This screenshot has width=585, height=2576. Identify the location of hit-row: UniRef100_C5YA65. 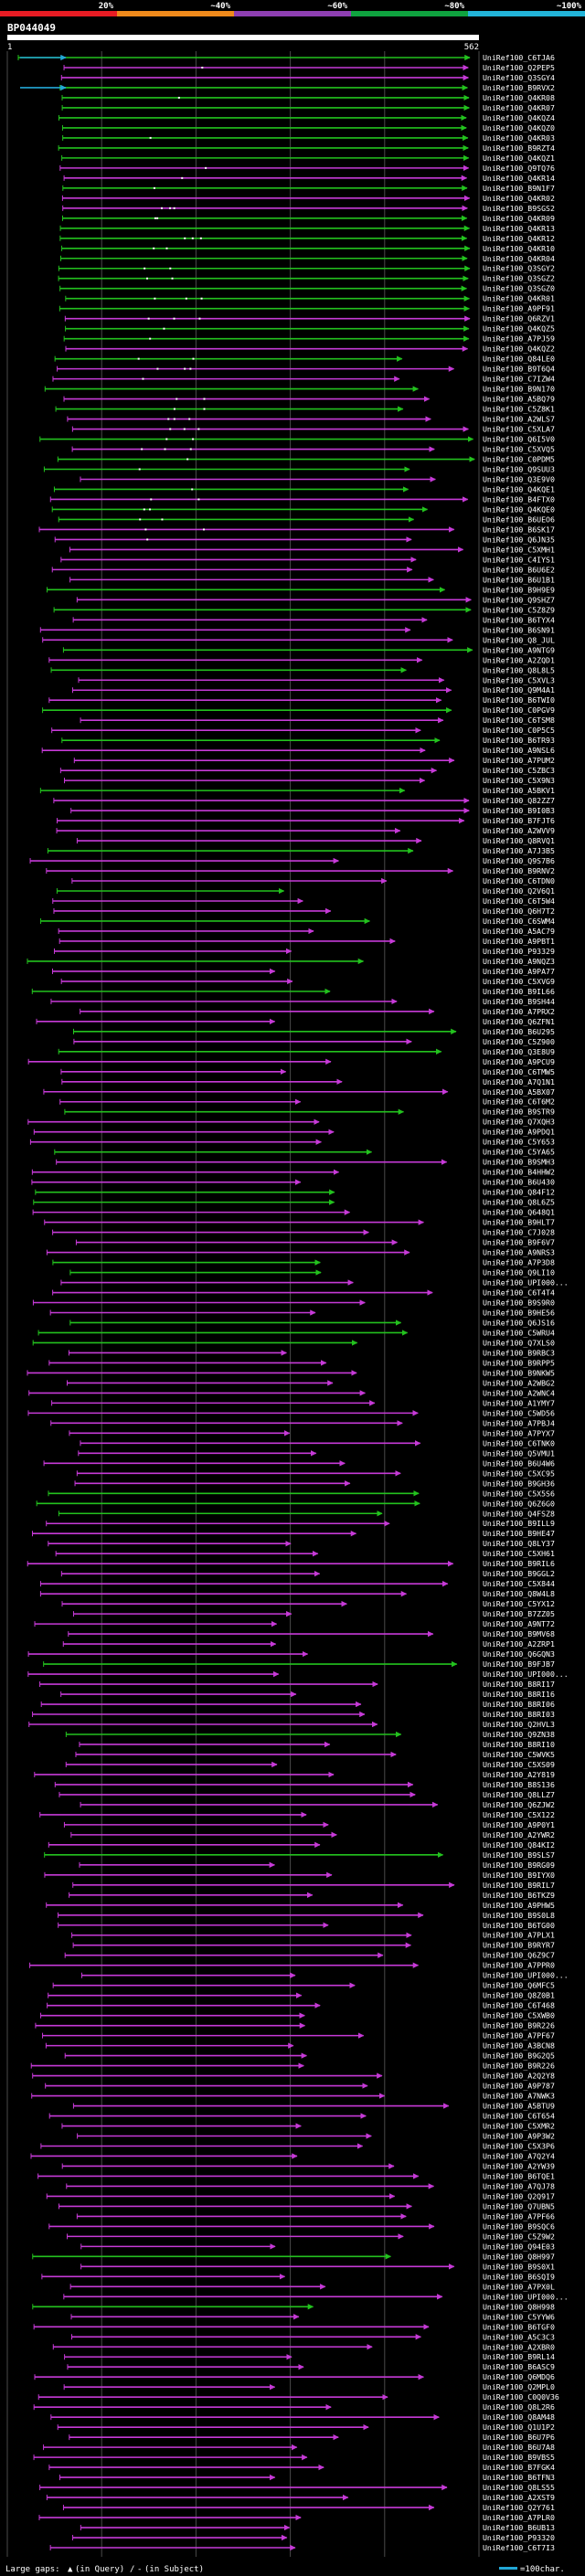
(304, 1152).